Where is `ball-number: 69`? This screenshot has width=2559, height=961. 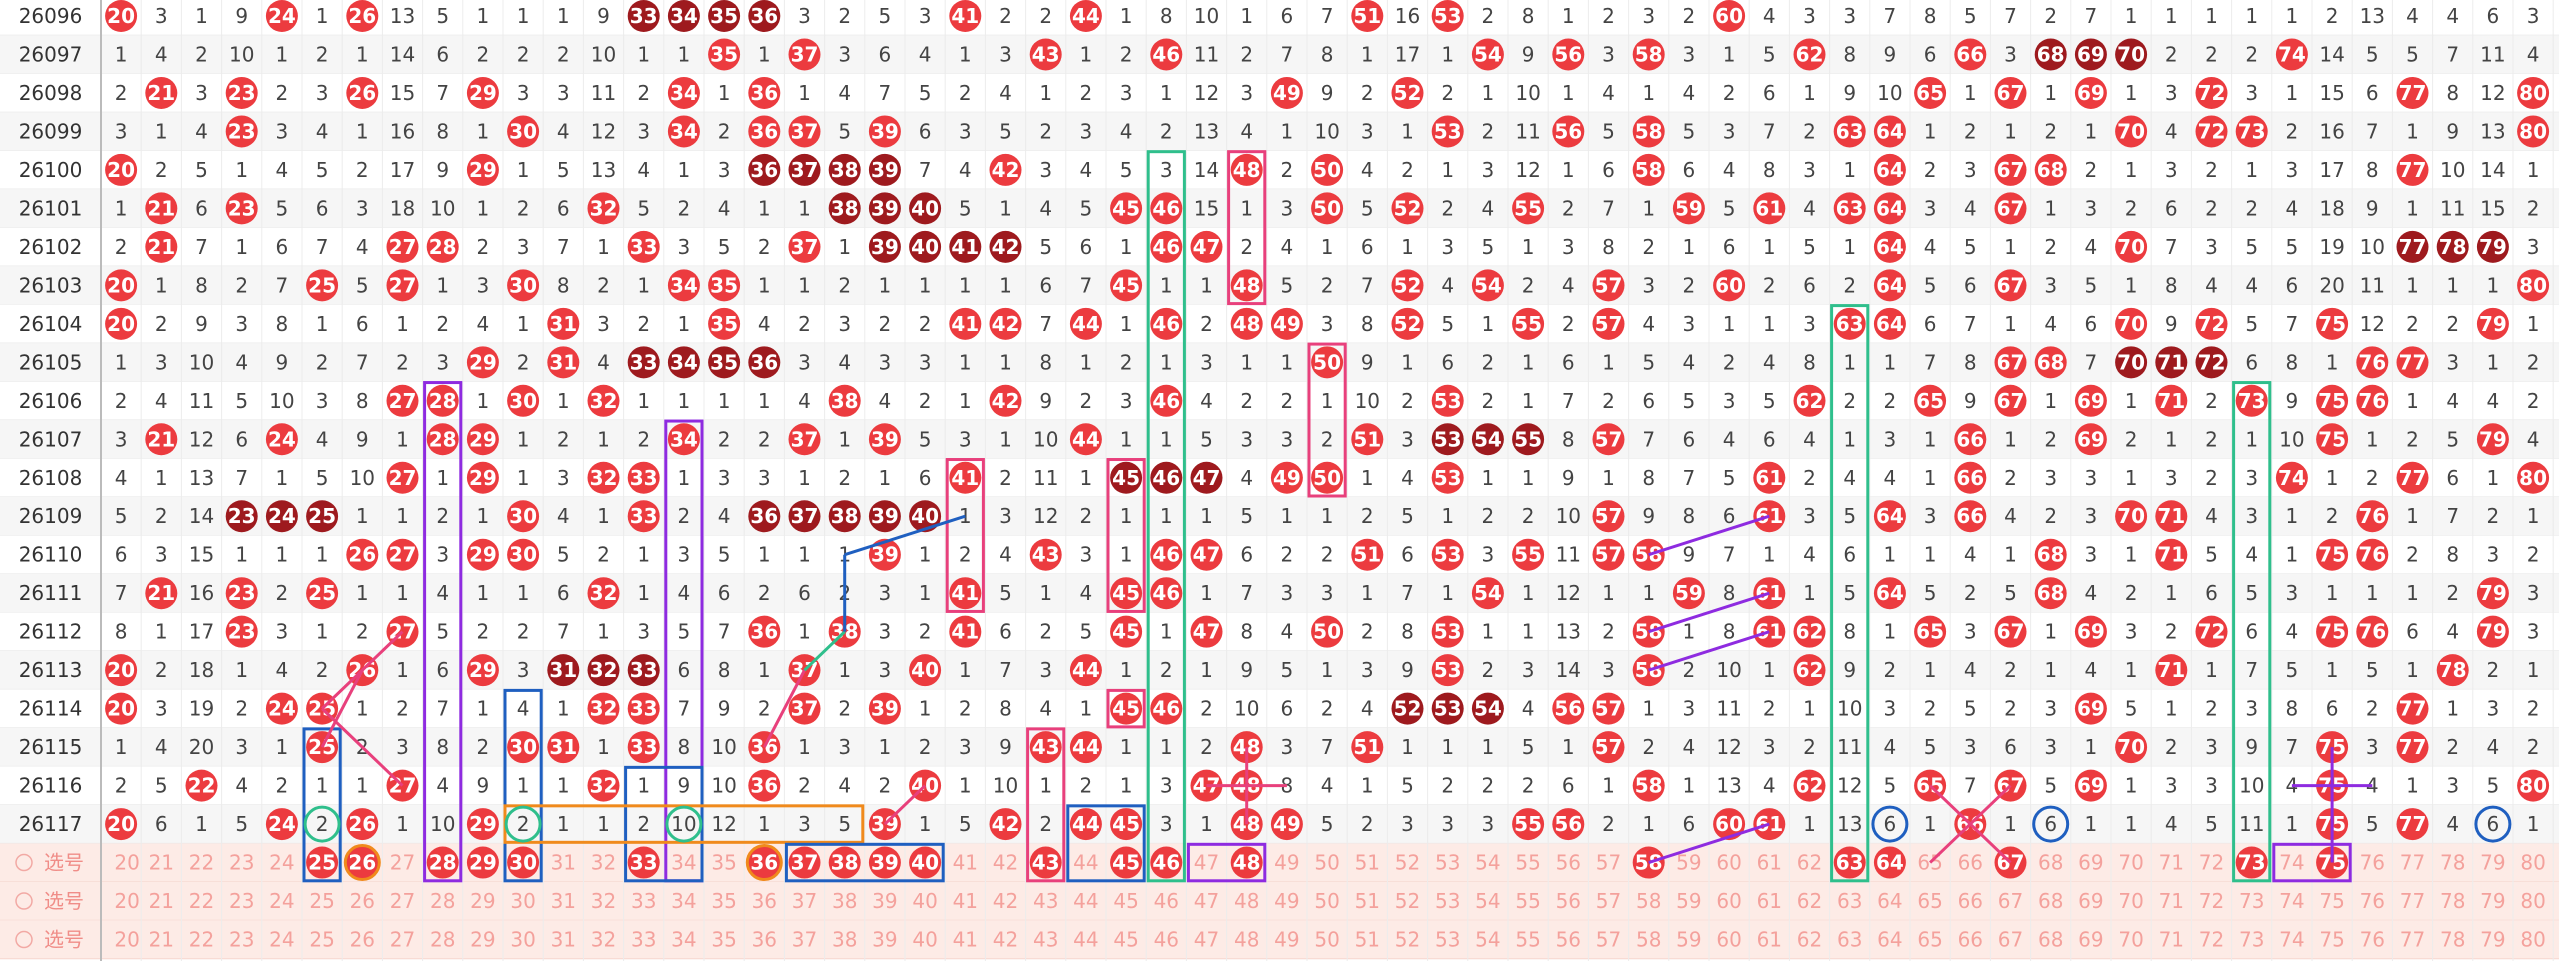
ball-number: 69 is located at coordinates (2091, 54).